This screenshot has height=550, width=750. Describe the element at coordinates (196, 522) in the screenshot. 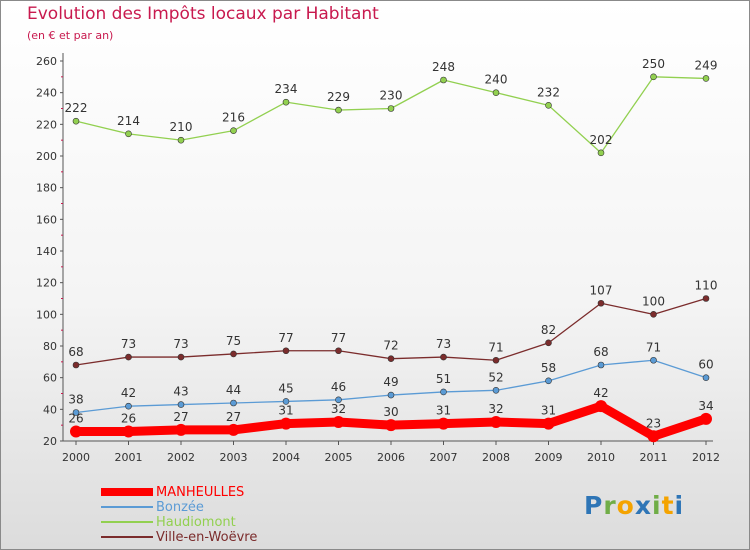

I see `legend-label: Haudiomont` at that location.